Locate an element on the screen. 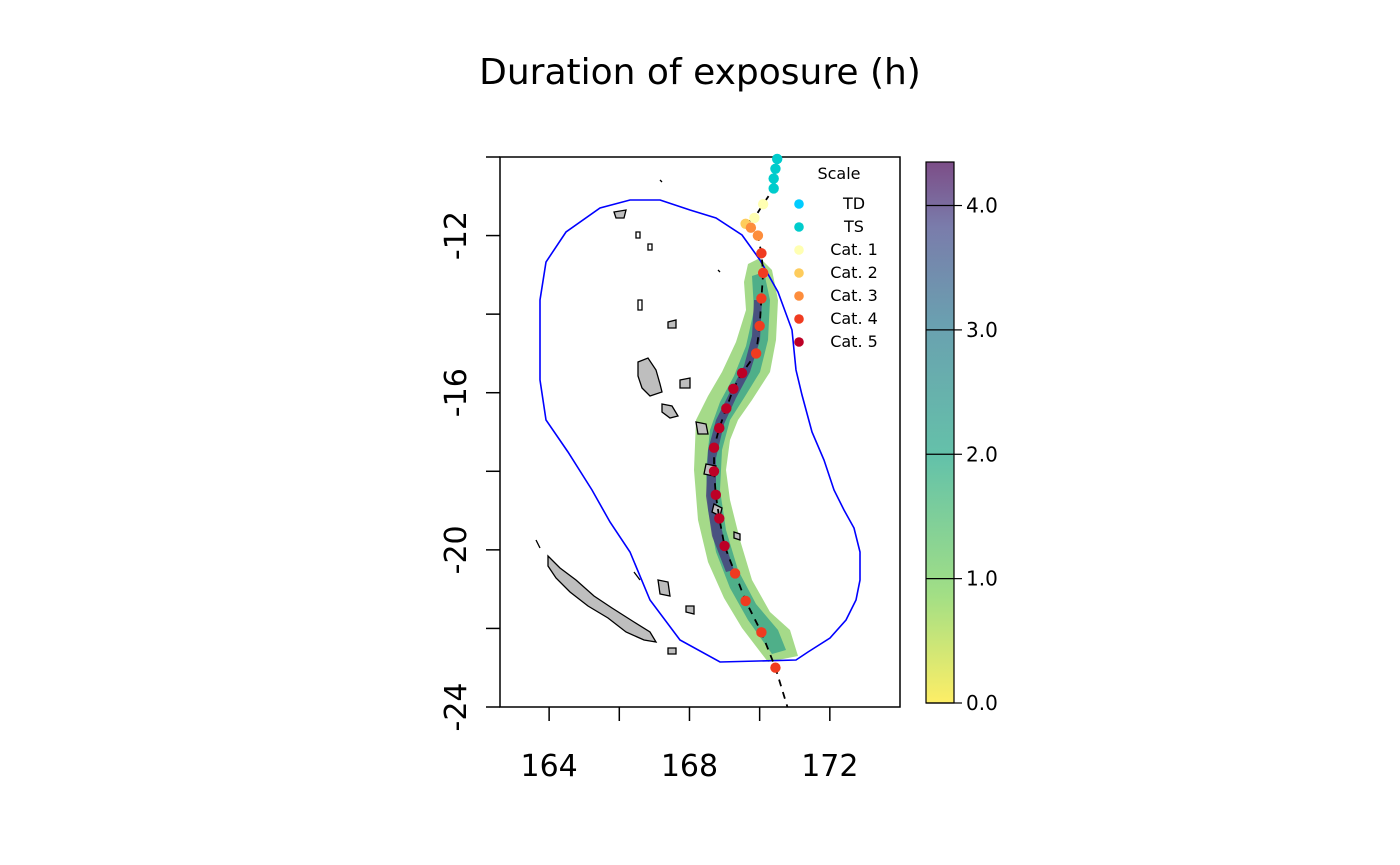 Image resolution: width=1400 pixels, height=865 pixels. island-small-dot2 is located at coordinates (719, 271).